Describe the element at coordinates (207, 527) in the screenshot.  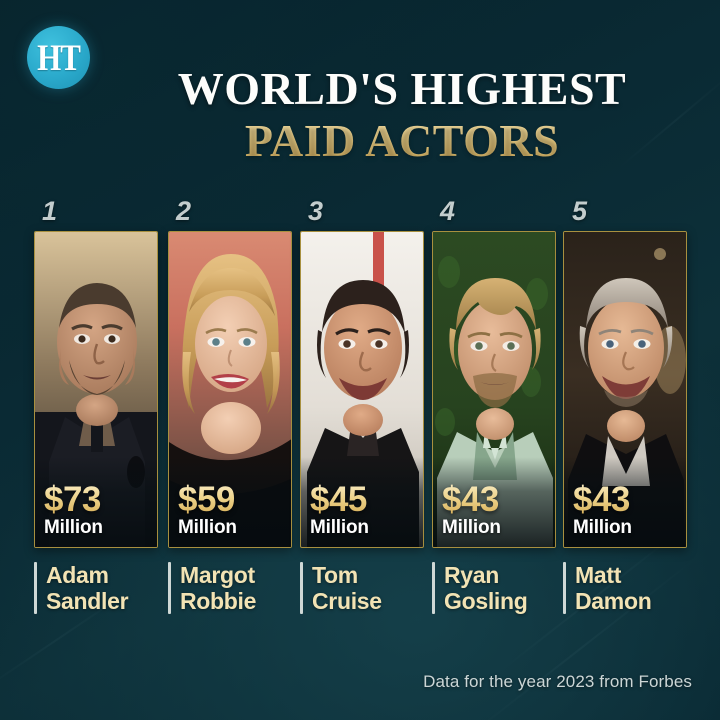
I see `earnings-unit-2: Million` at that location.